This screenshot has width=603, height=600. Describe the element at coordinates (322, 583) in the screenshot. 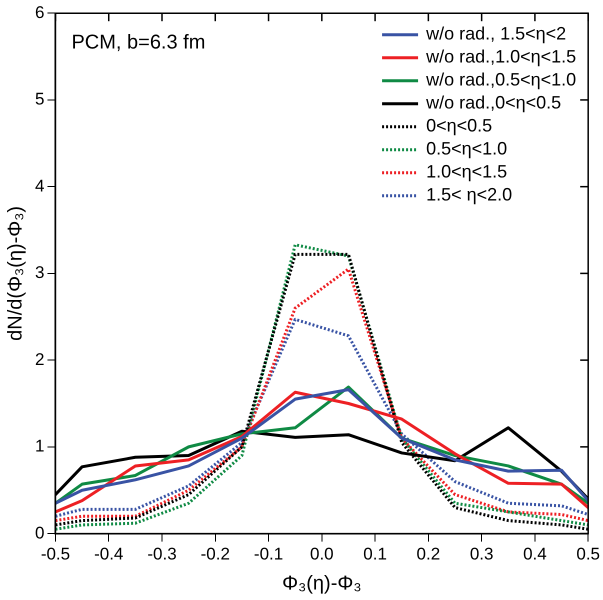

I see `x-axis-title: Φ₃(η)-Φ₃` at that location.